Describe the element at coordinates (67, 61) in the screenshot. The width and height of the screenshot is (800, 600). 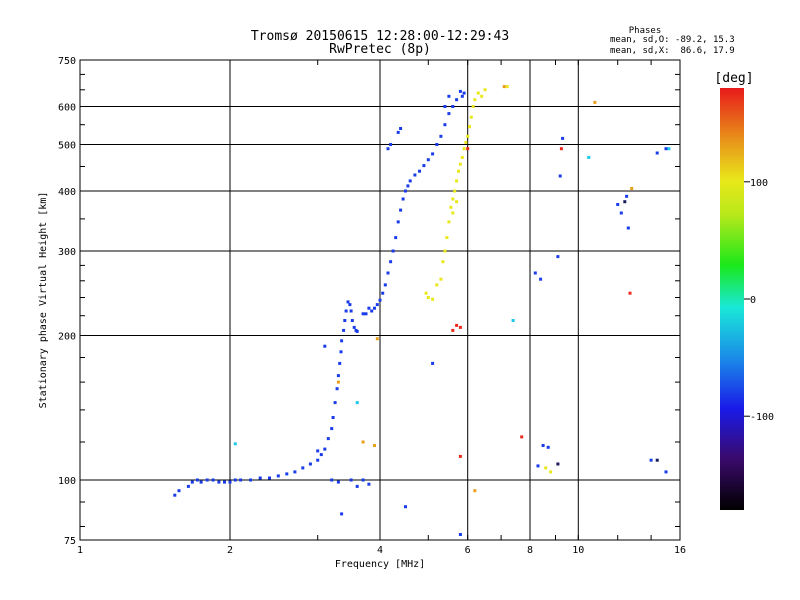
I see `y-tick-label: 750` at that location.